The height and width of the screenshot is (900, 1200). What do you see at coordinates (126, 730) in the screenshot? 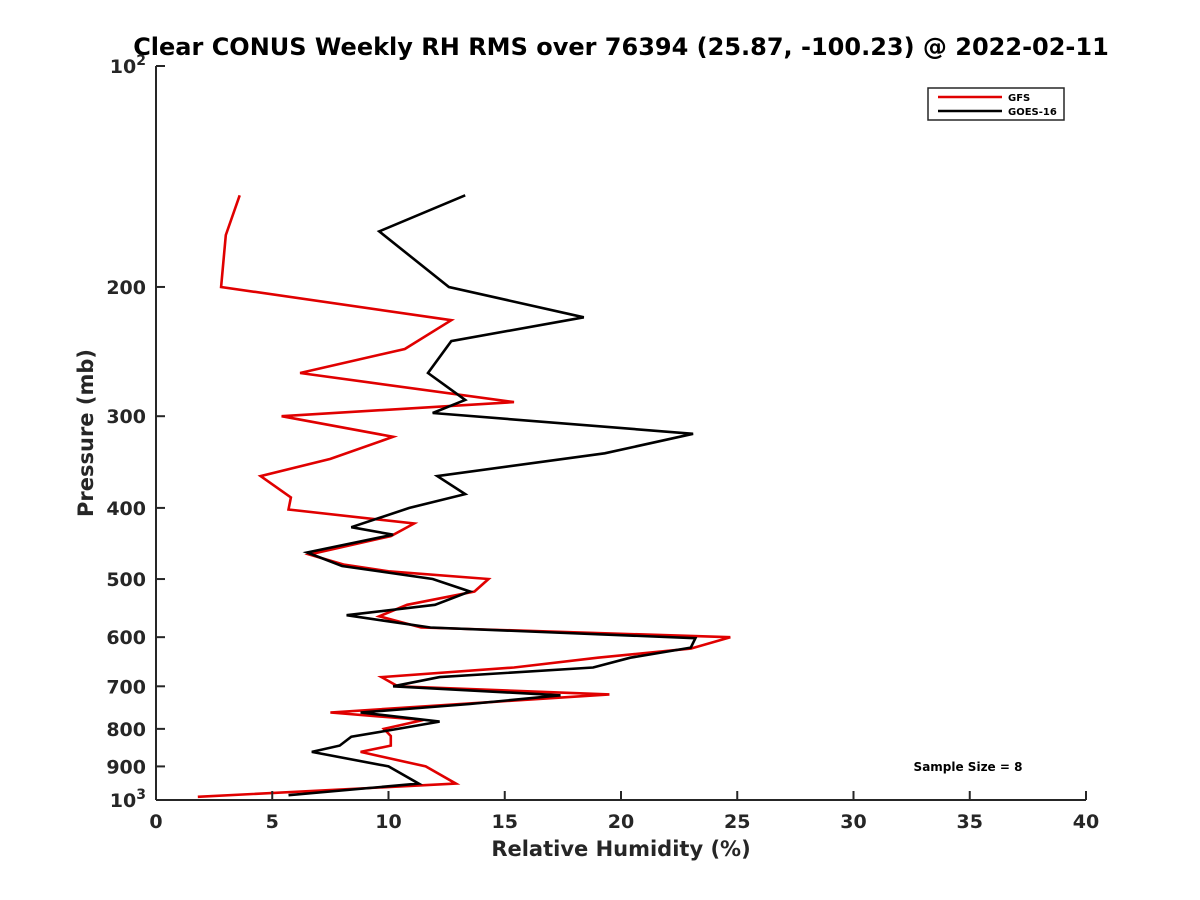
I see `y-tick-label: 800` at bounding box center [126, 730].